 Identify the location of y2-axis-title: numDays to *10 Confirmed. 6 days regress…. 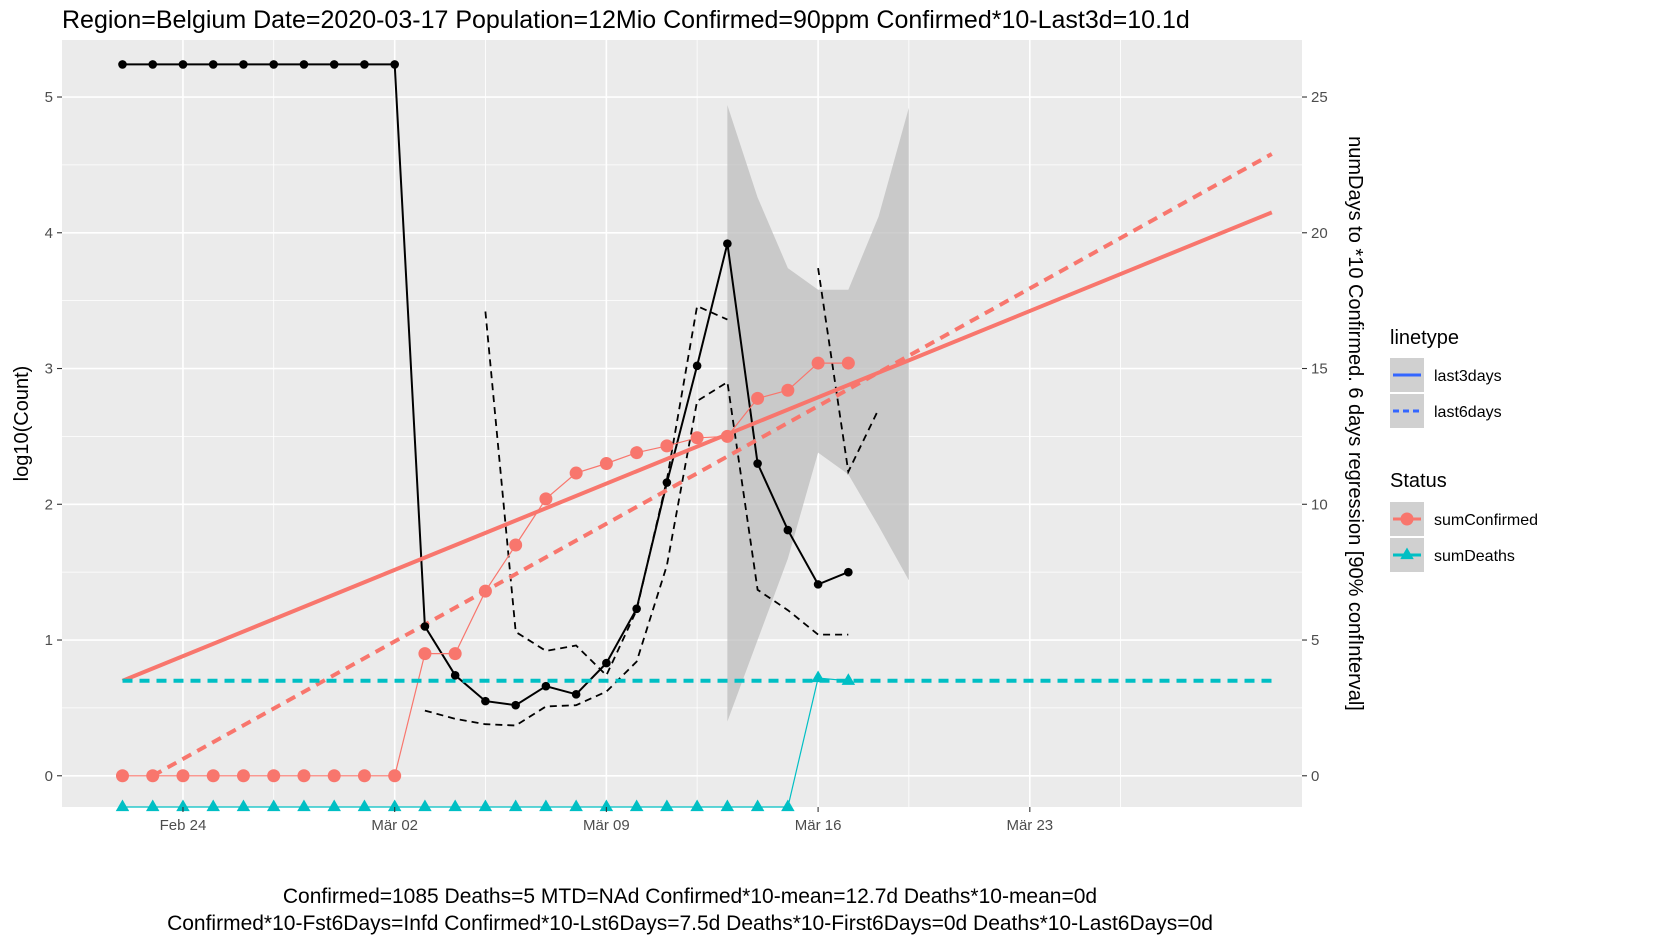
(1355, 423).